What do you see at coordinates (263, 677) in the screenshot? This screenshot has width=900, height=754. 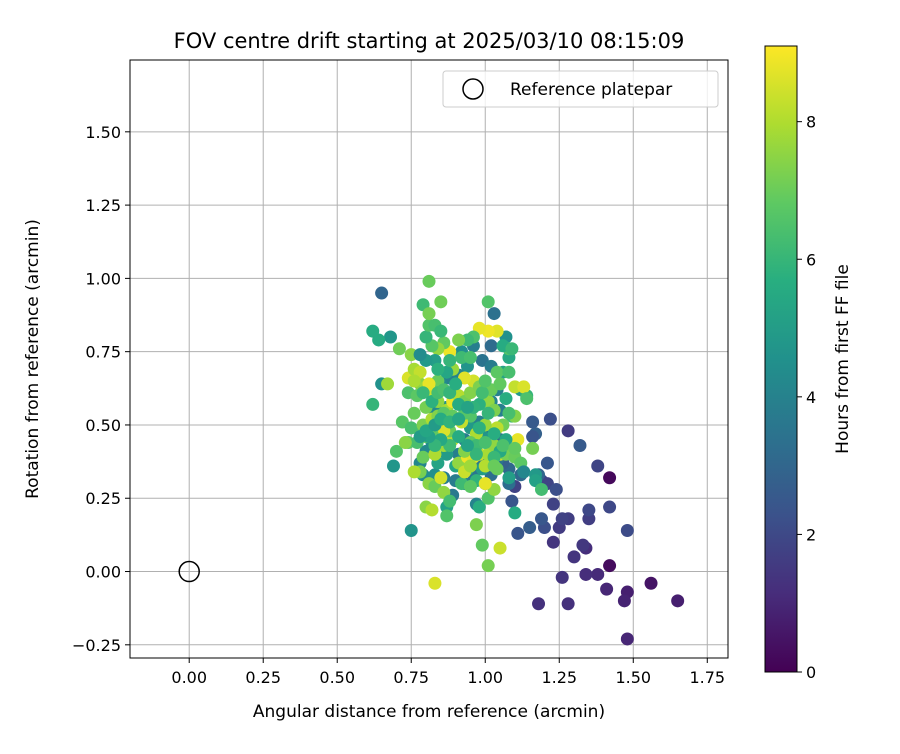 I see `x-tick-label: 0.25` at bounding box center [263, 677].